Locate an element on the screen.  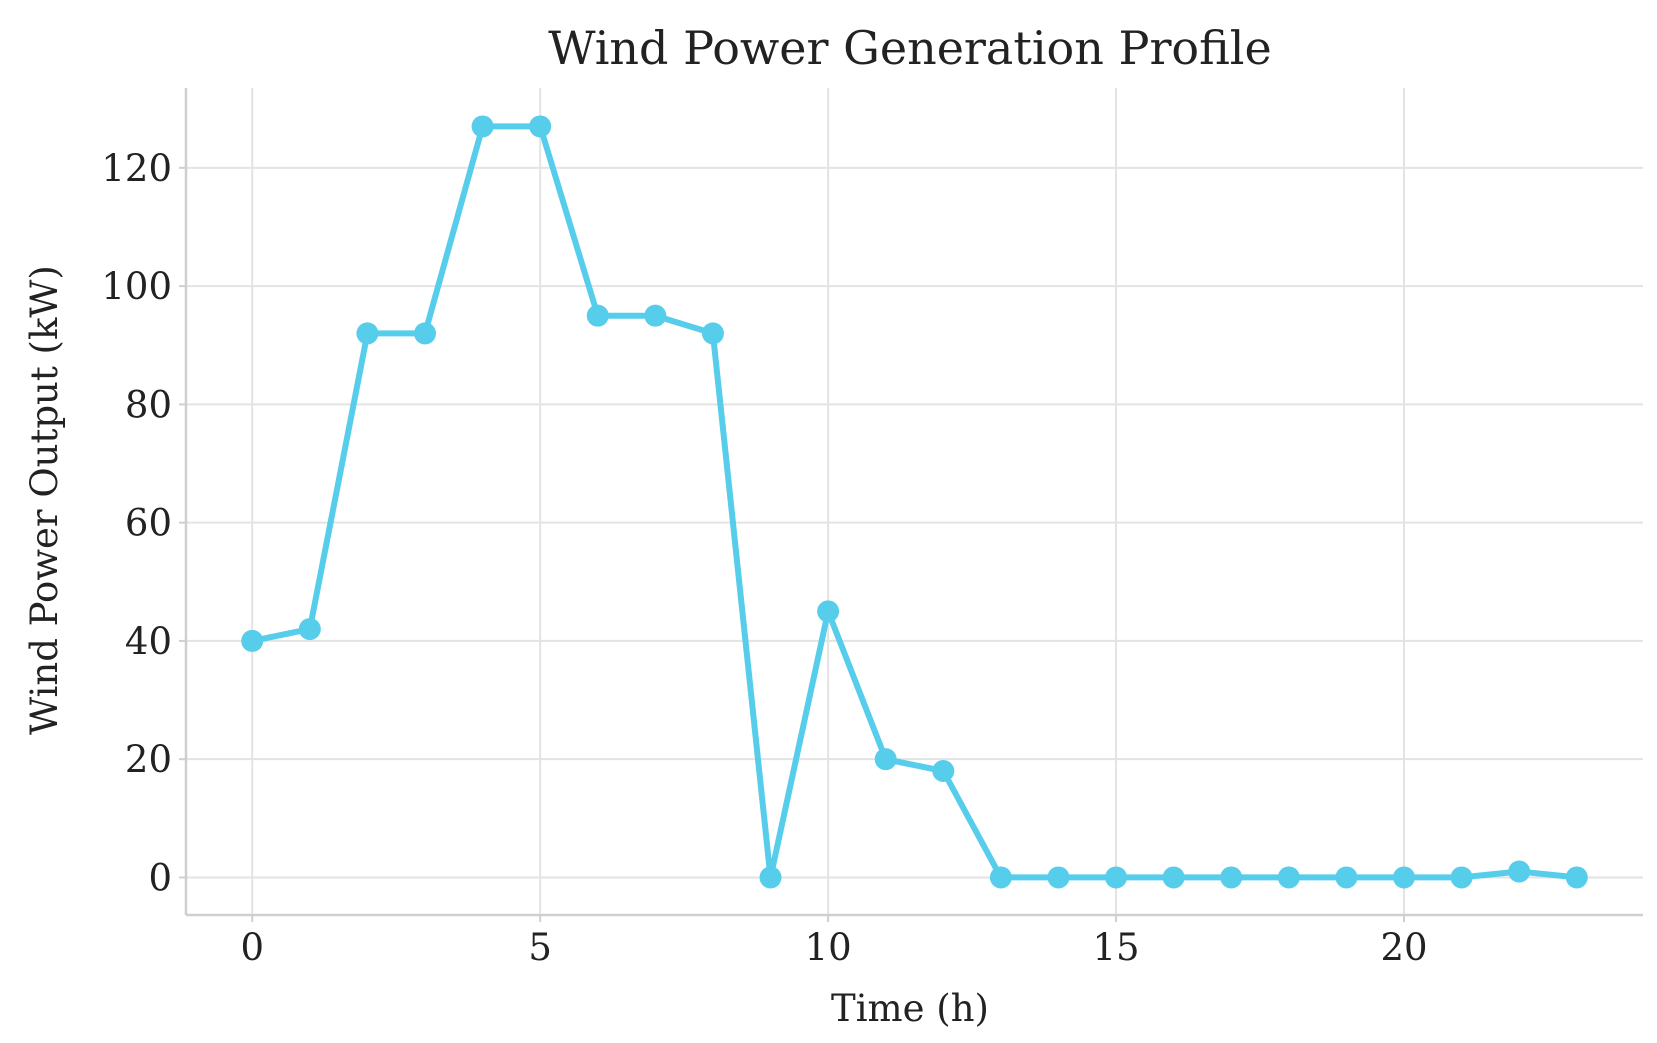
y-tick-label: 120 is located at coordinates (136, 168).